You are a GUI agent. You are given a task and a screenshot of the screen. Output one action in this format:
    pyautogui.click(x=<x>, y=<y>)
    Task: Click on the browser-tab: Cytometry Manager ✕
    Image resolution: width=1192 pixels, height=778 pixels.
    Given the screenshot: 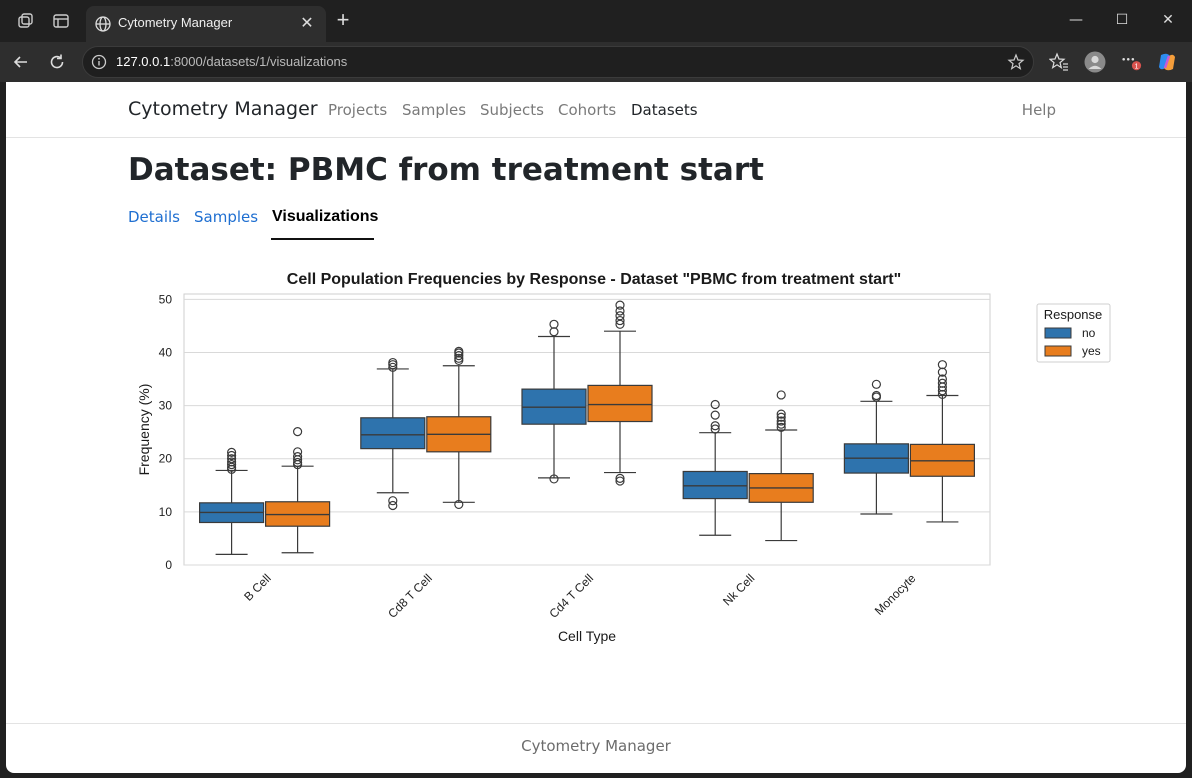 What is the action you would take?
    pyautogui.click(x=206, y=24)
    